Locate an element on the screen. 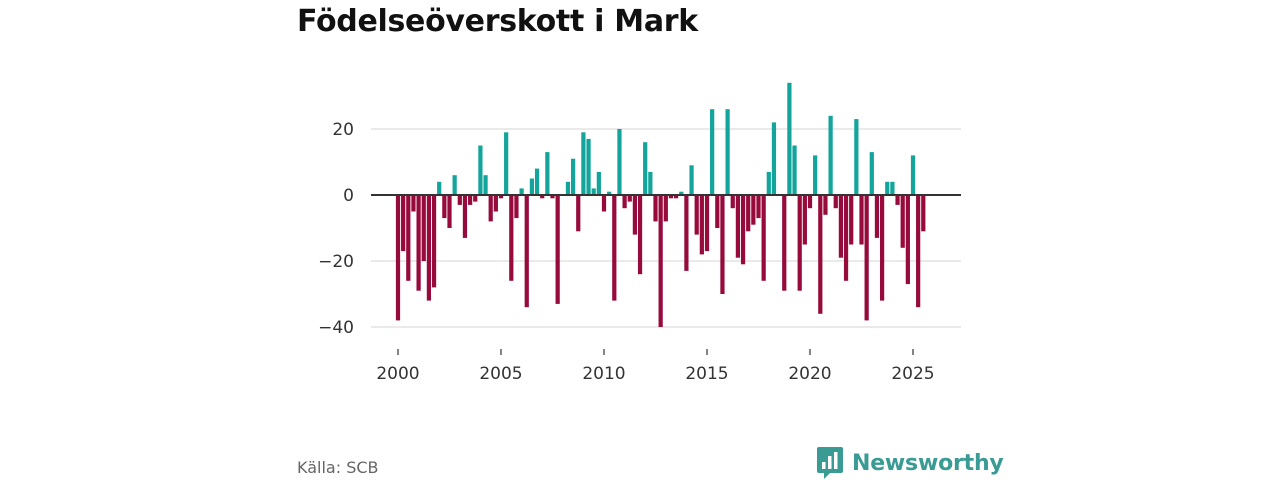 Image resolution: width=1280 pixels, height=480 pixels. x-tick-label: 2005 is located at coordinates (500, 374).